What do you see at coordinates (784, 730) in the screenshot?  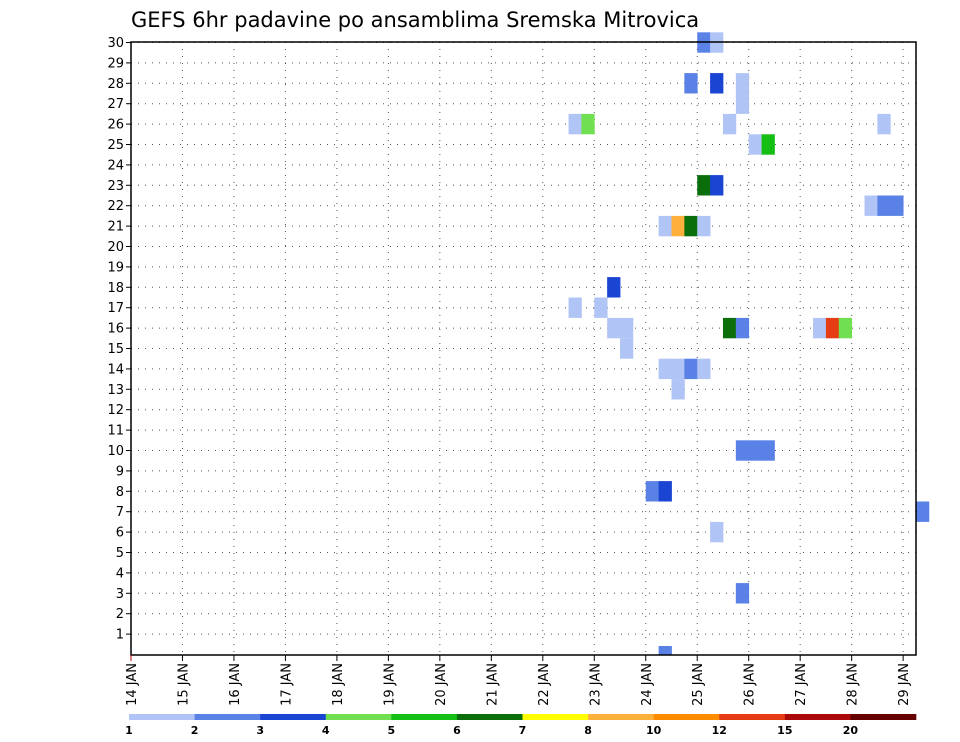 I see `legend-label: 15` at bounding box center [784, 730].